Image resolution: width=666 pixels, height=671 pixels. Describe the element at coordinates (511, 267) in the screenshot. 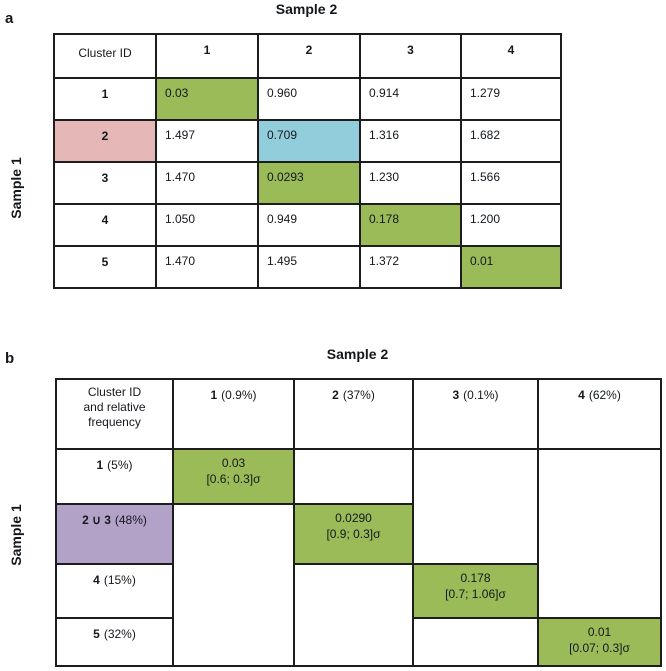

I see `matched-value-cell: 0.01` at that location.